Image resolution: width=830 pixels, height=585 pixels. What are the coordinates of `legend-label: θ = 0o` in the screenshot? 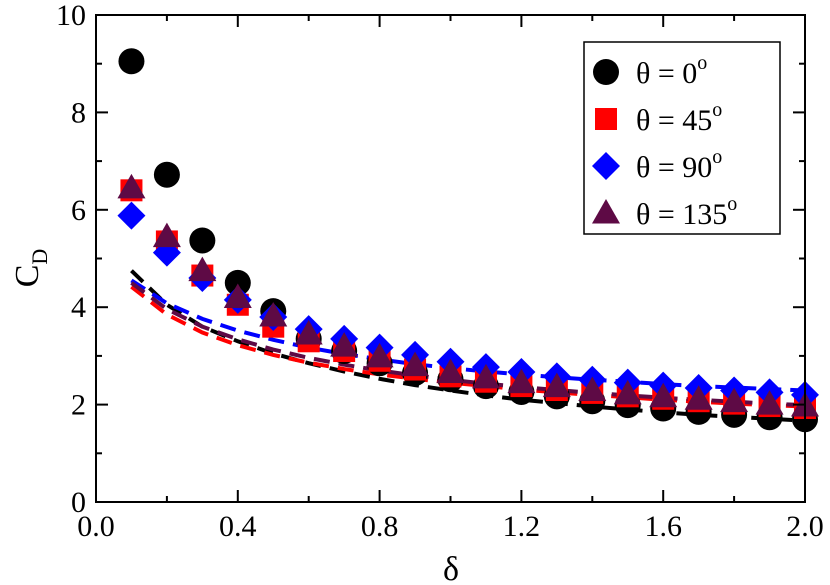 It's located at (671, 71).